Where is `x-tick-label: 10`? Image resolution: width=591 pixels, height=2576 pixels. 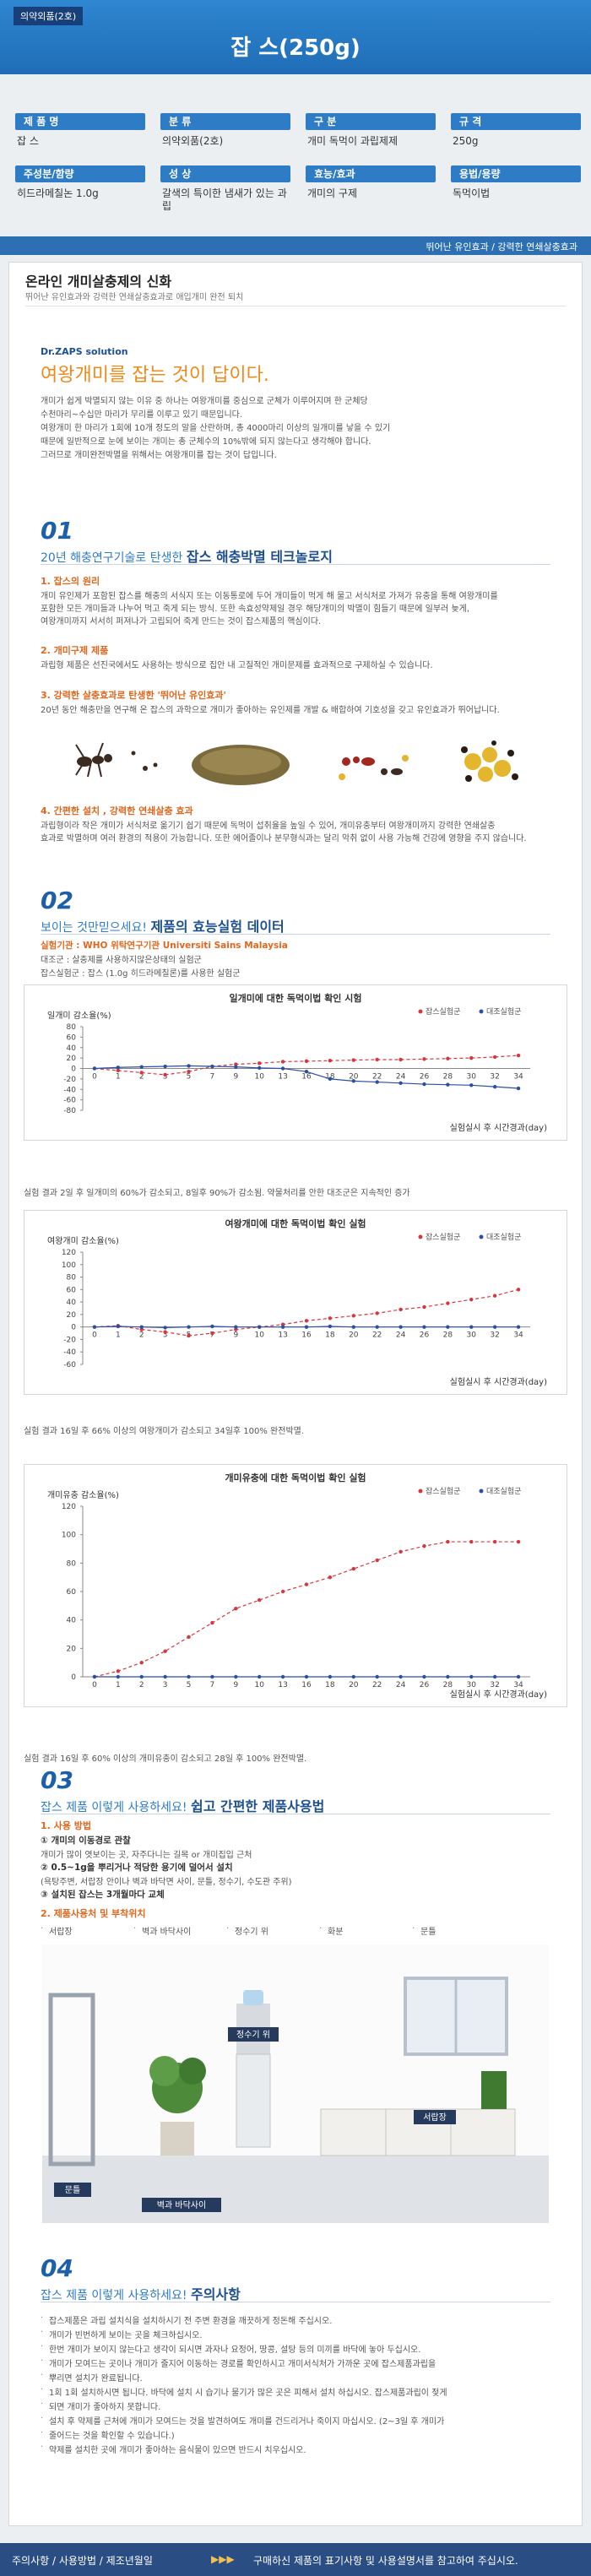
x-tick-label: 10 is located at coordinates (259, 1077).